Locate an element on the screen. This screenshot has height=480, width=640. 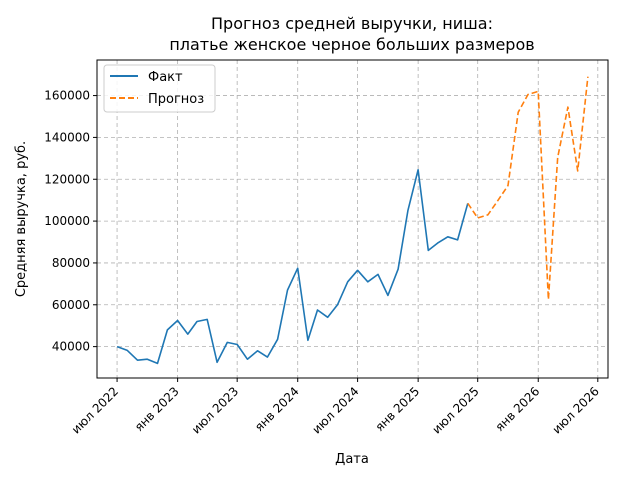
legend-label-forecast: Прогноз is located at coordinates (176, 99).